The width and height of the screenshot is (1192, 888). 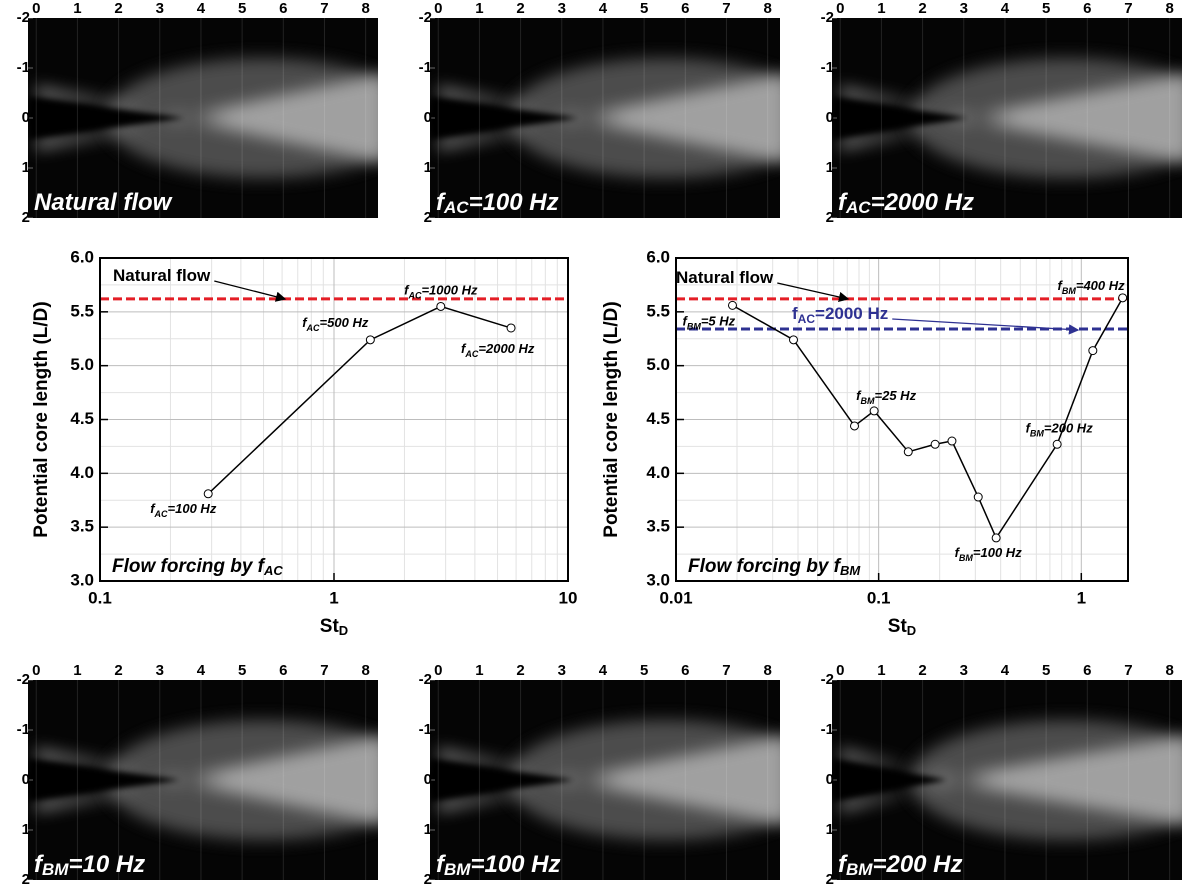 I want to click on point-label: fAC=100 Hz, so click(x=183, y=510).